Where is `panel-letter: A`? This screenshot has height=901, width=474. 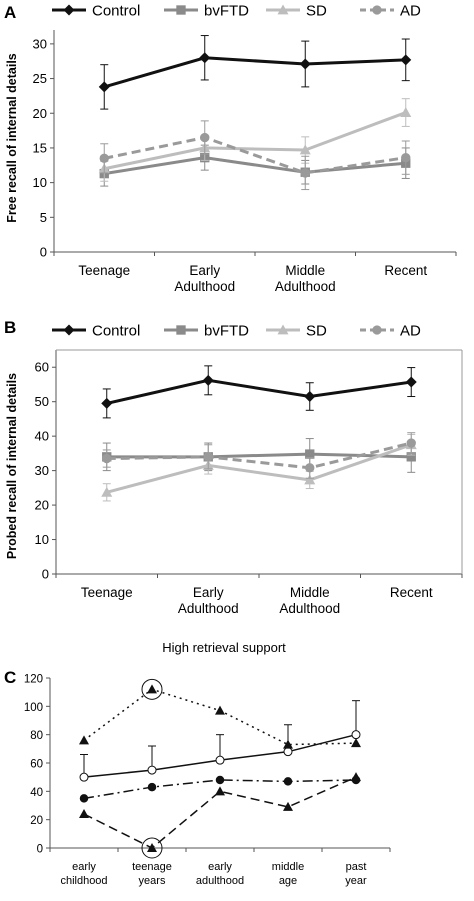 panel-letter: A is located at coordinates (10, 12).